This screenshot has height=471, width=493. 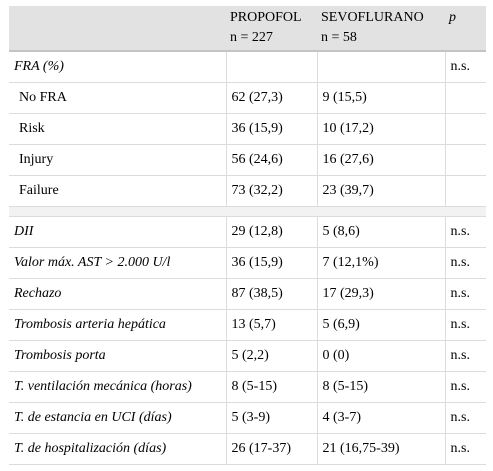 I want to click on cell-propofol: 73 (32,2), so click(x=271, y=191).